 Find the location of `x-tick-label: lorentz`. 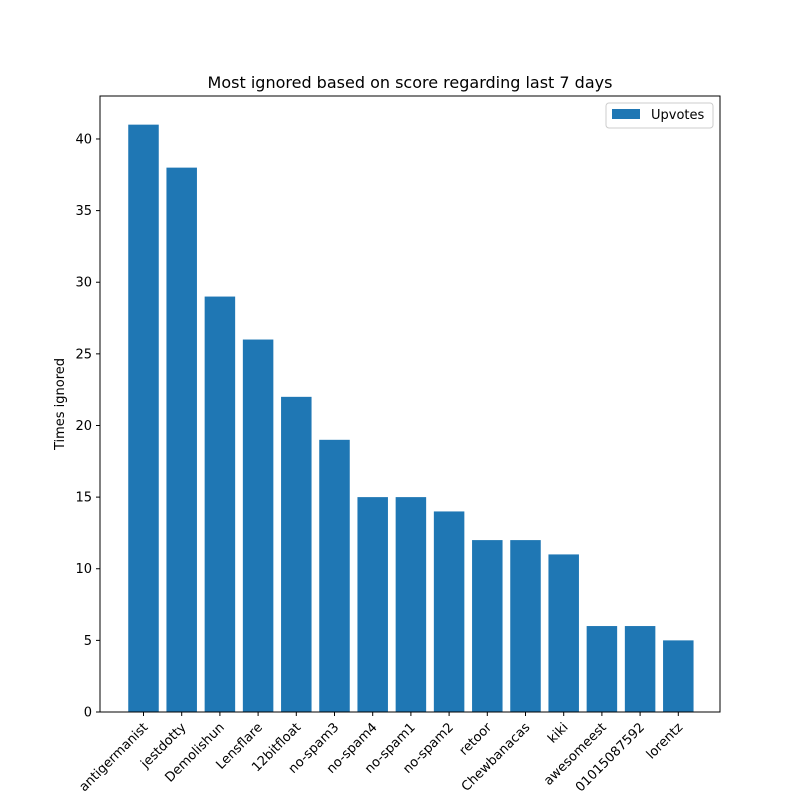

x-tick-label: lorentz is located at coordinates (665, 741).